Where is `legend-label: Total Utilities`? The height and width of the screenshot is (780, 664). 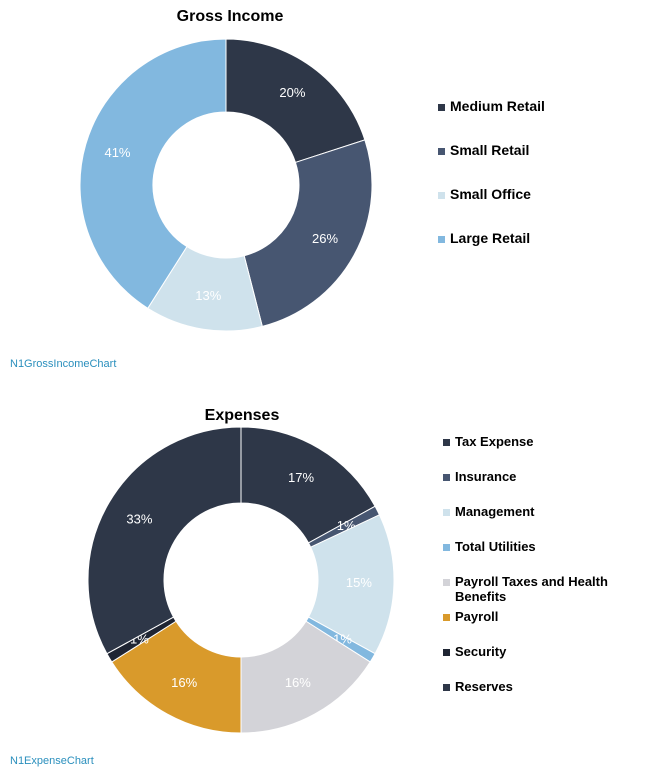
legend-label: Total Utilities is located at coordinates (495, 546).